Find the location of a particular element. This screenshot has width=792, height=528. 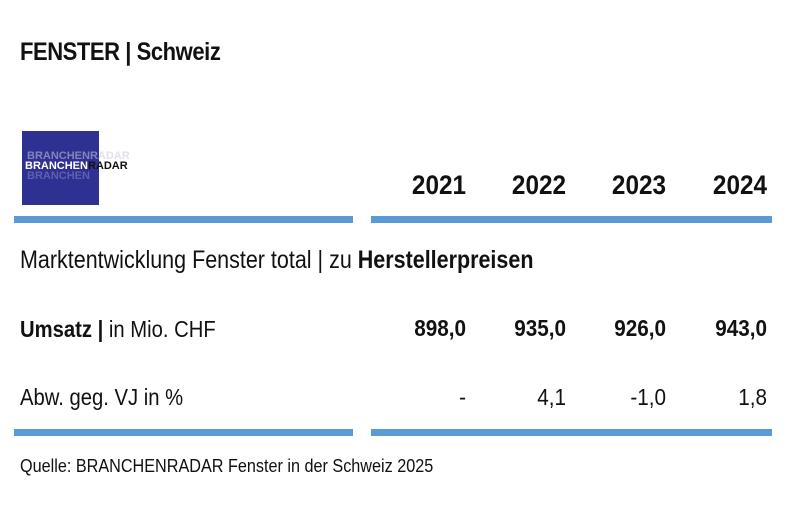

row-label-abweichung: Abw. geg. VJ in % is located at coordinates (102, 397).